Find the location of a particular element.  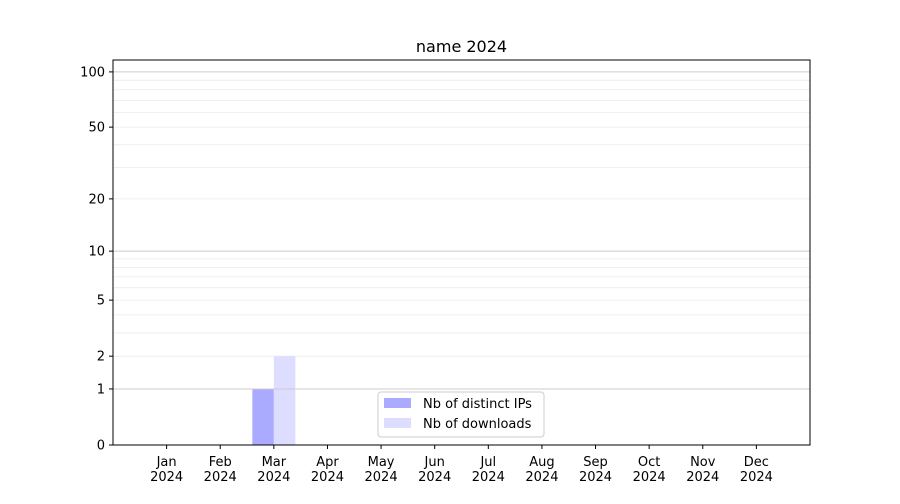

x-tick-label: Jul is located at coordinates (487, 462).